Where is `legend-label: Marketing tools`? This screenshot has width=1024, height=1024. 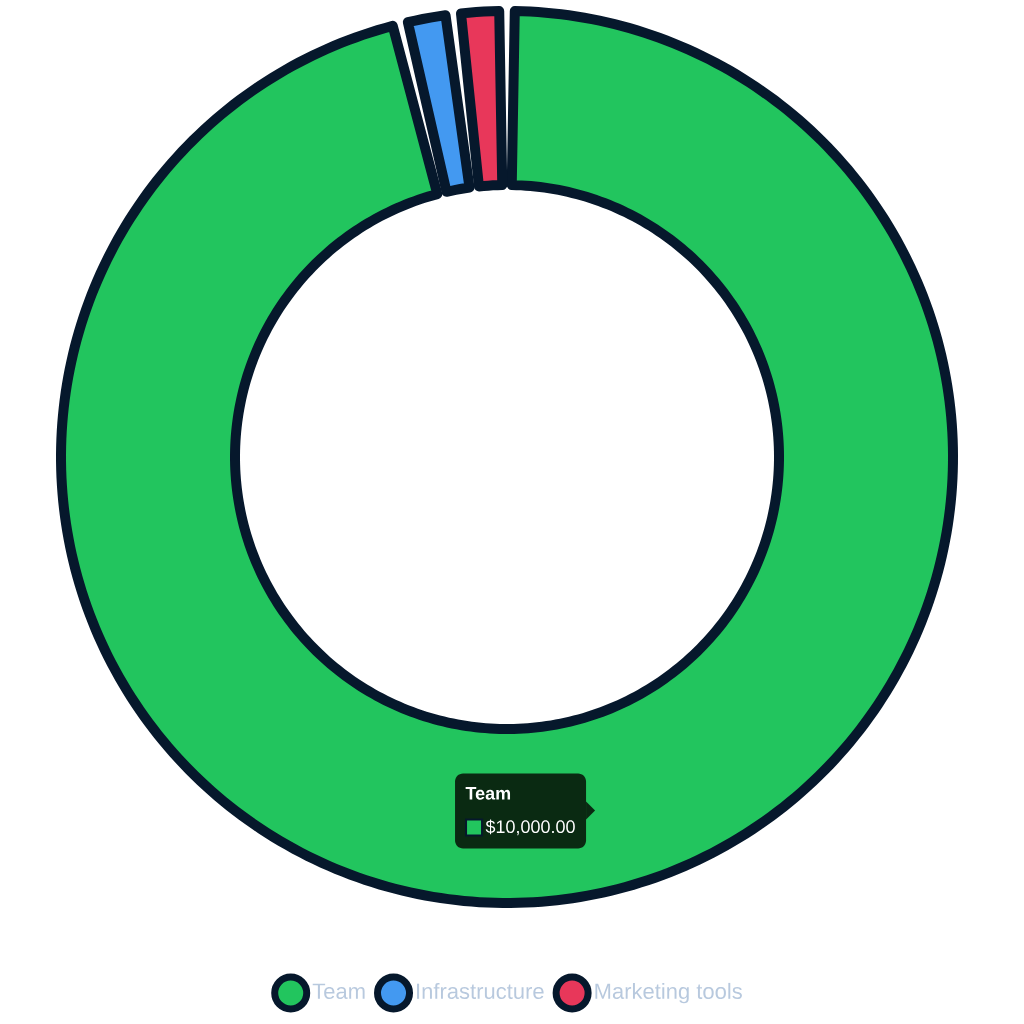 legend-label: Marketing tools is located at coordinates (668, 993).